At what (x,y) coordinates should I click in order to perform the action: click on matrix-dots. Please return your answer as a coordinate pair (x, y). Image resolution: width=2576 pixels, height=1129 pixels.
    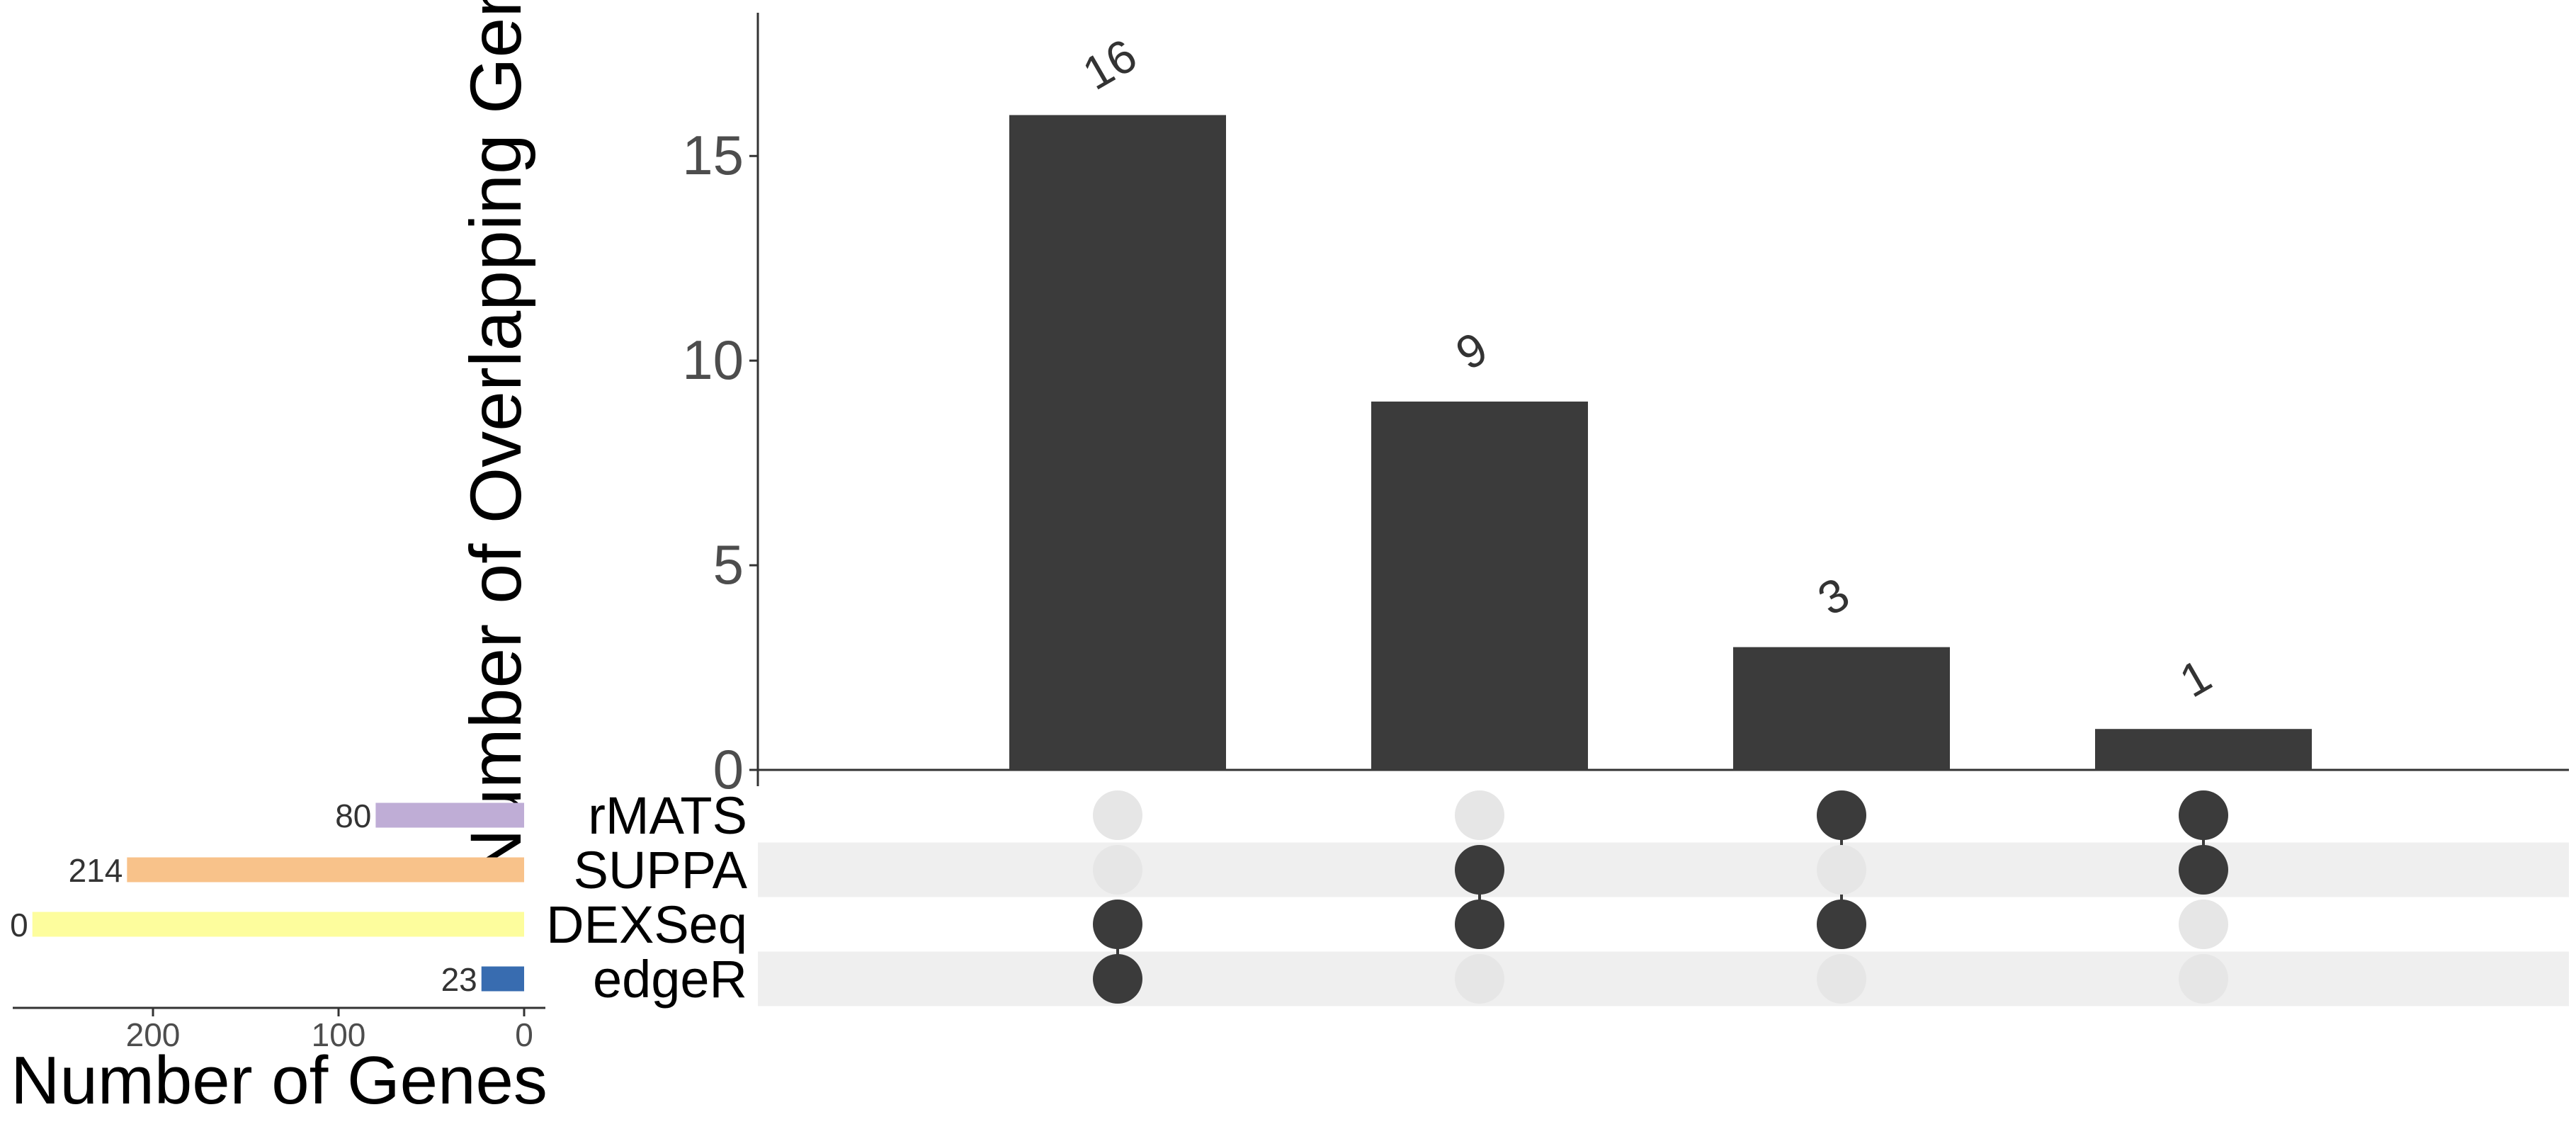
    Looking at the image, I should click on (1660, 897).